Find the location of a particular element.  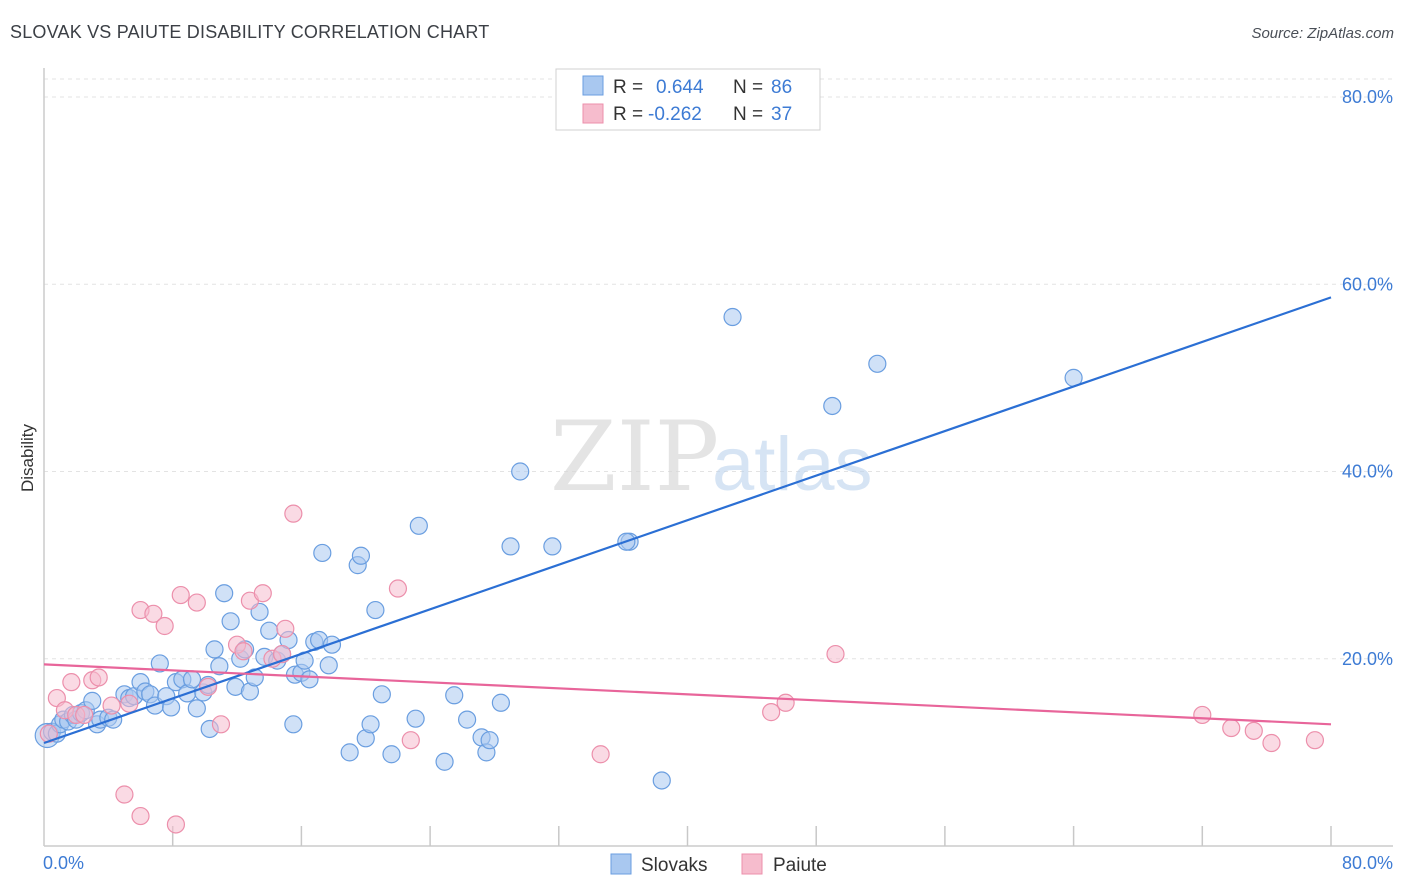

legend-r-value-paiute: -0.262 is located at coordinates (675, 114).